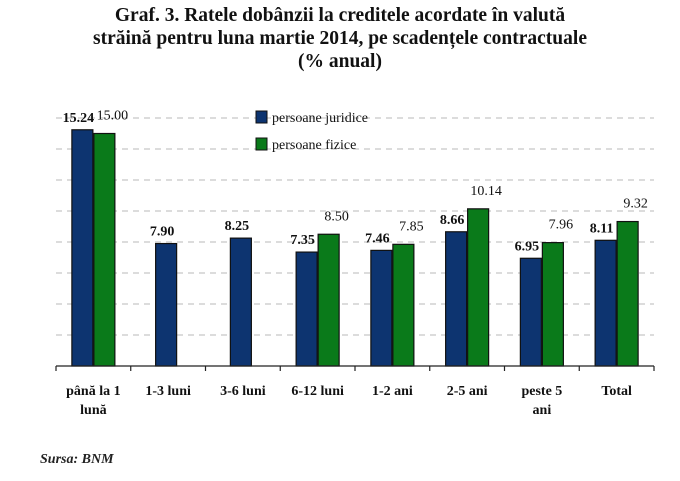  Describe the element at coordinates (93, 410) in the screenshot. I see `x-tick-label: lună` at that location.